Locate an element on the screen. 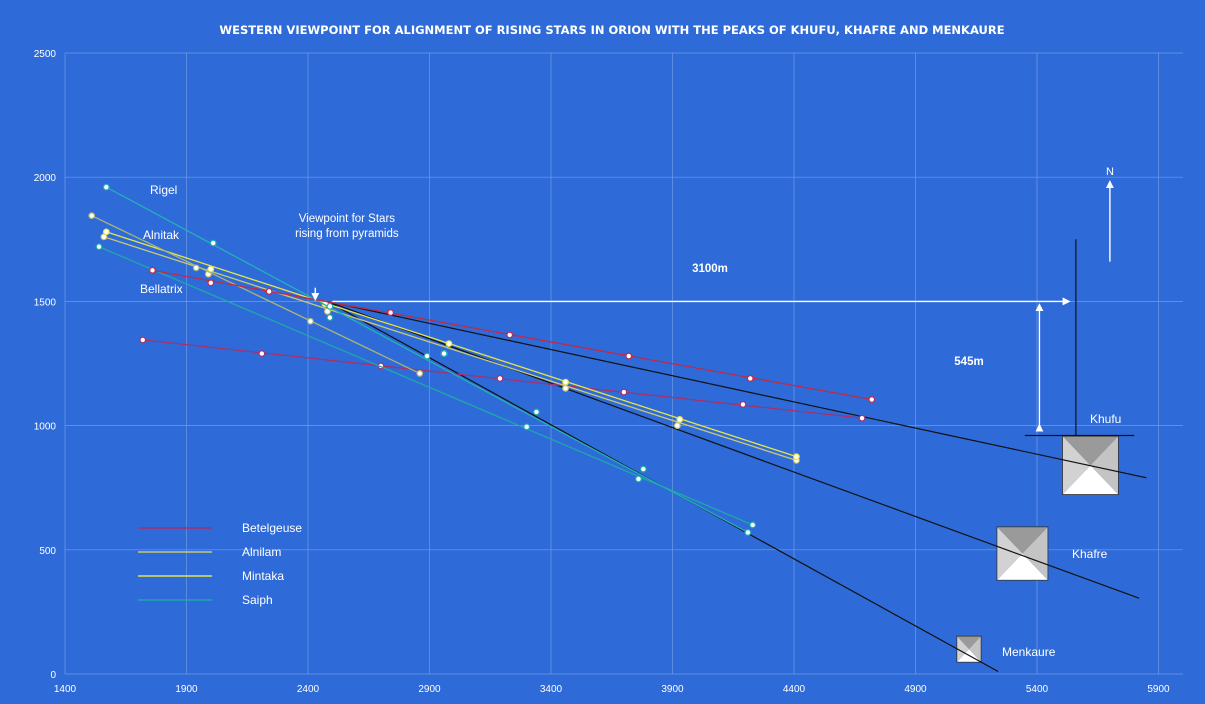 The height and width of the screenshot is (704, 1205). distance-horizontal-label: 3100m is located at coordinates (710, 269).